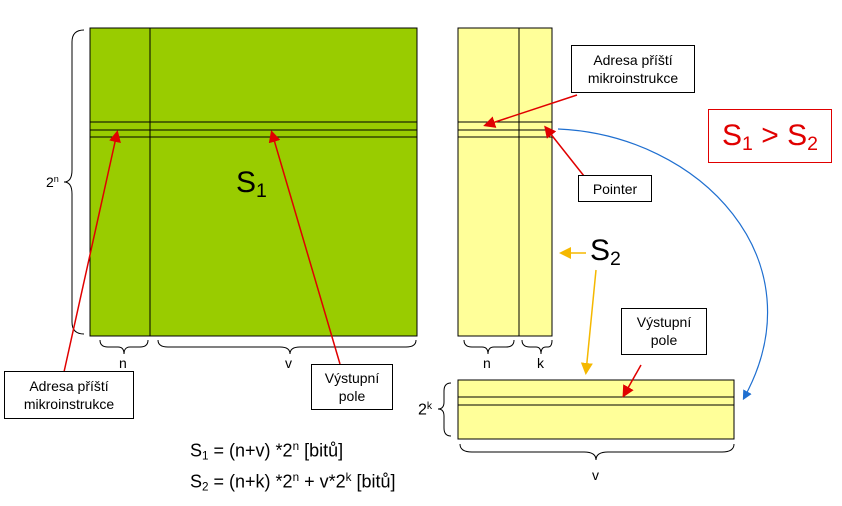  What do you see at coordinates (56, 179) in the screenshot?
I see `label-left-height-exp: n` at bounding box center [56, 179].